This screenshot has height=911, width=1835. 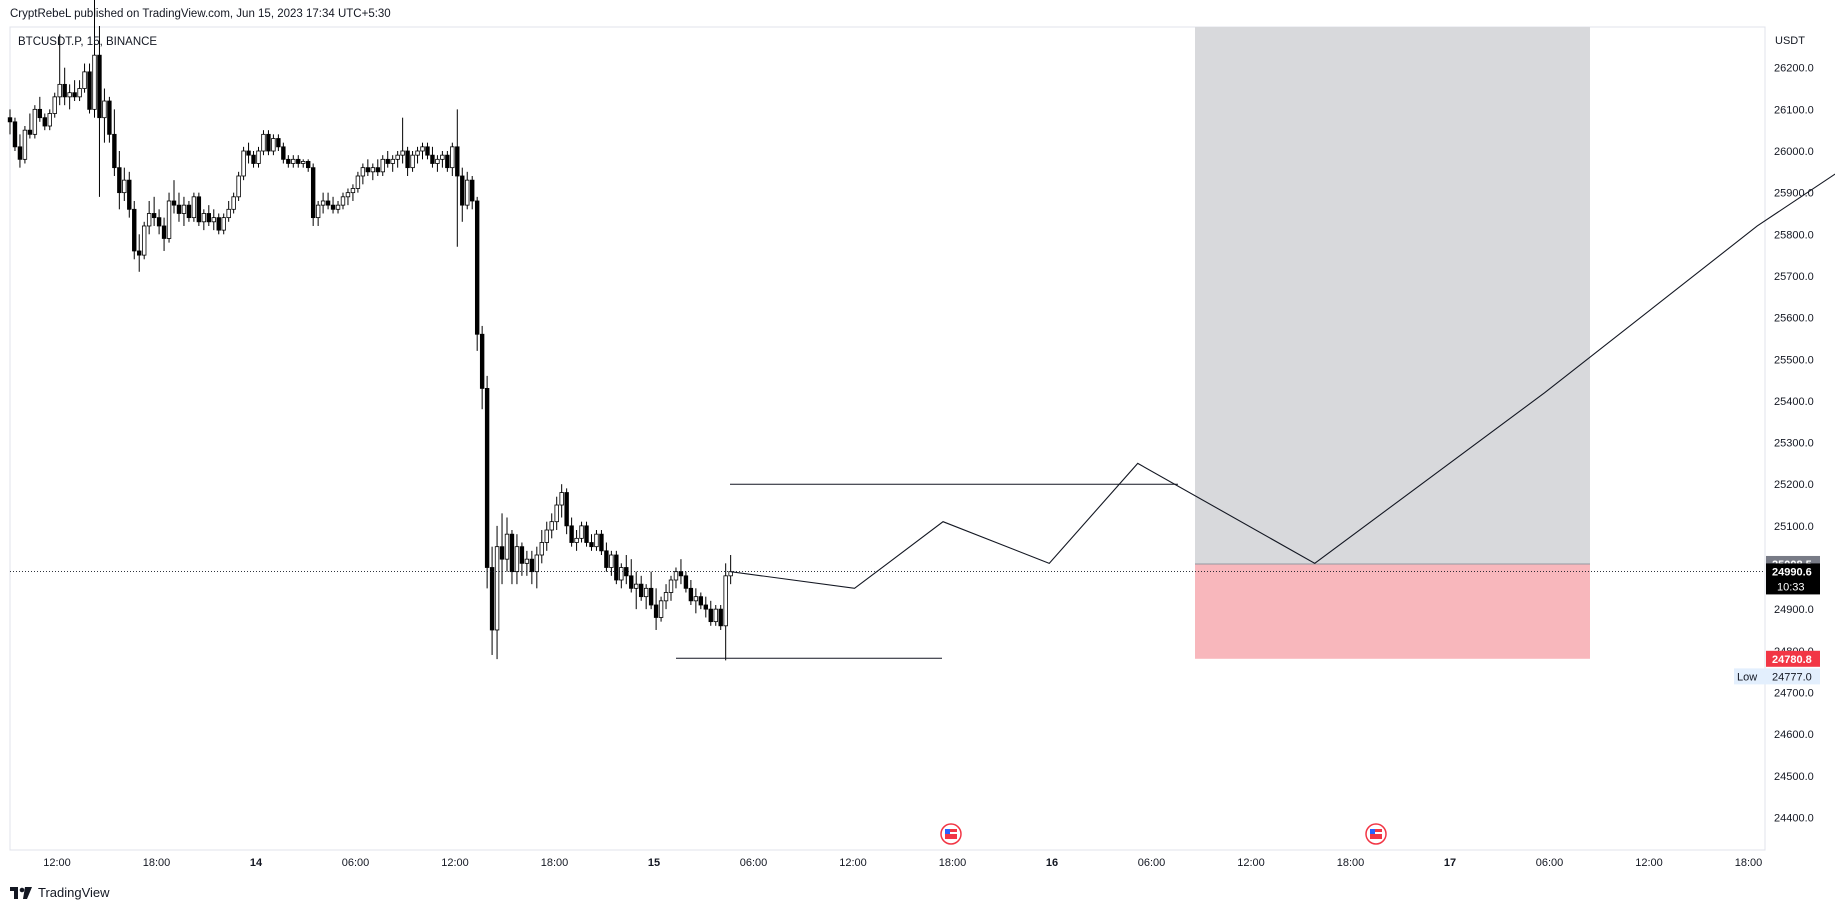 I want to click on long-position-tool, so click(x=1392, y=343).